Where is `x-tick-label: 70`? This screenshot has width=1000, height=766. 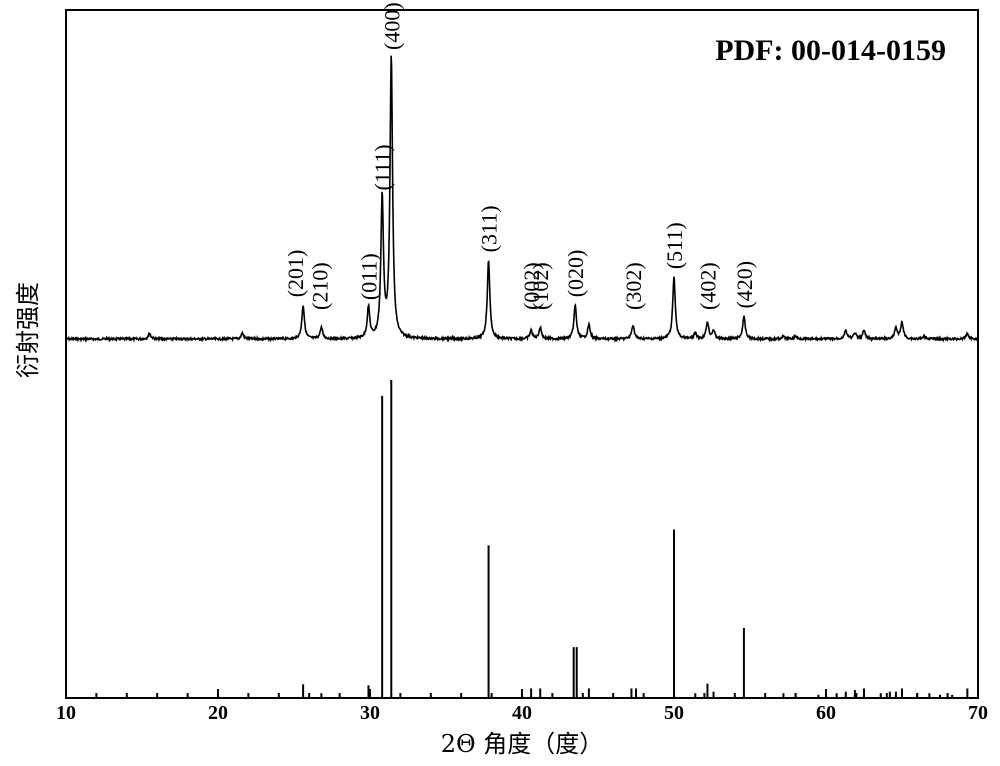 x-tick-label: 70 is located at coordinates (978, 713).